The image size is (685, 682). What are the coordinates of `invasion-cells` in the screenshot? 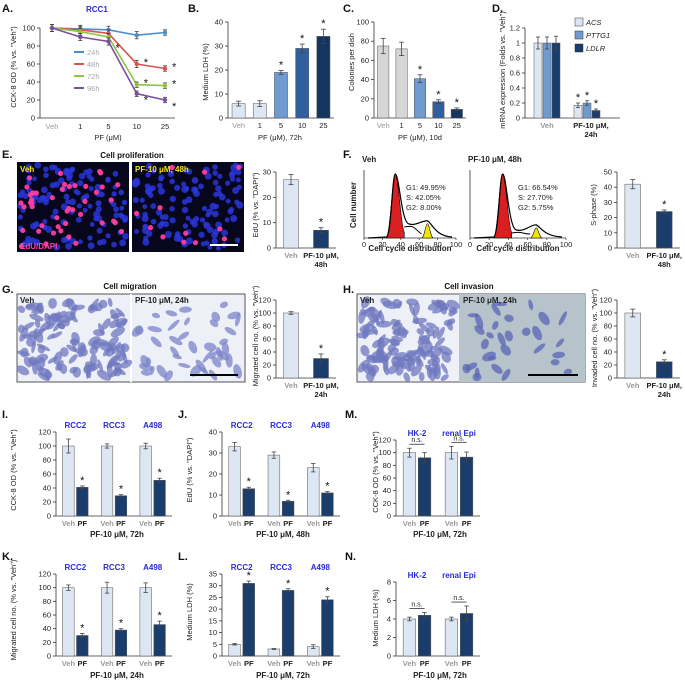 It's located at (464, 339).